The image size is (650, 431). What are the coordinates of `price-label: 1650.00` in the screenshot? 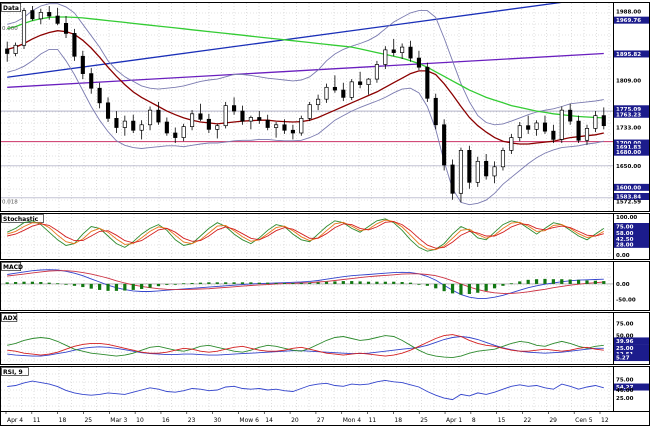 It's located at (628, 167).